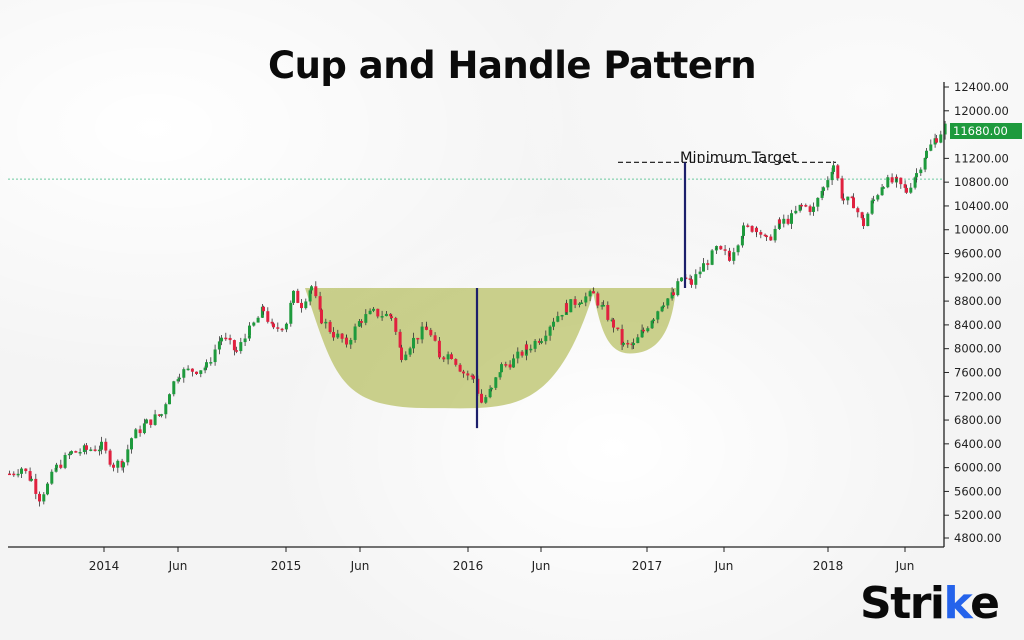 The width and height of the screenshot is (1024, 640). Describe the element at coordinates (978, 325) in the screenshot. I see `y-tick-label: 8400.00` at that location.